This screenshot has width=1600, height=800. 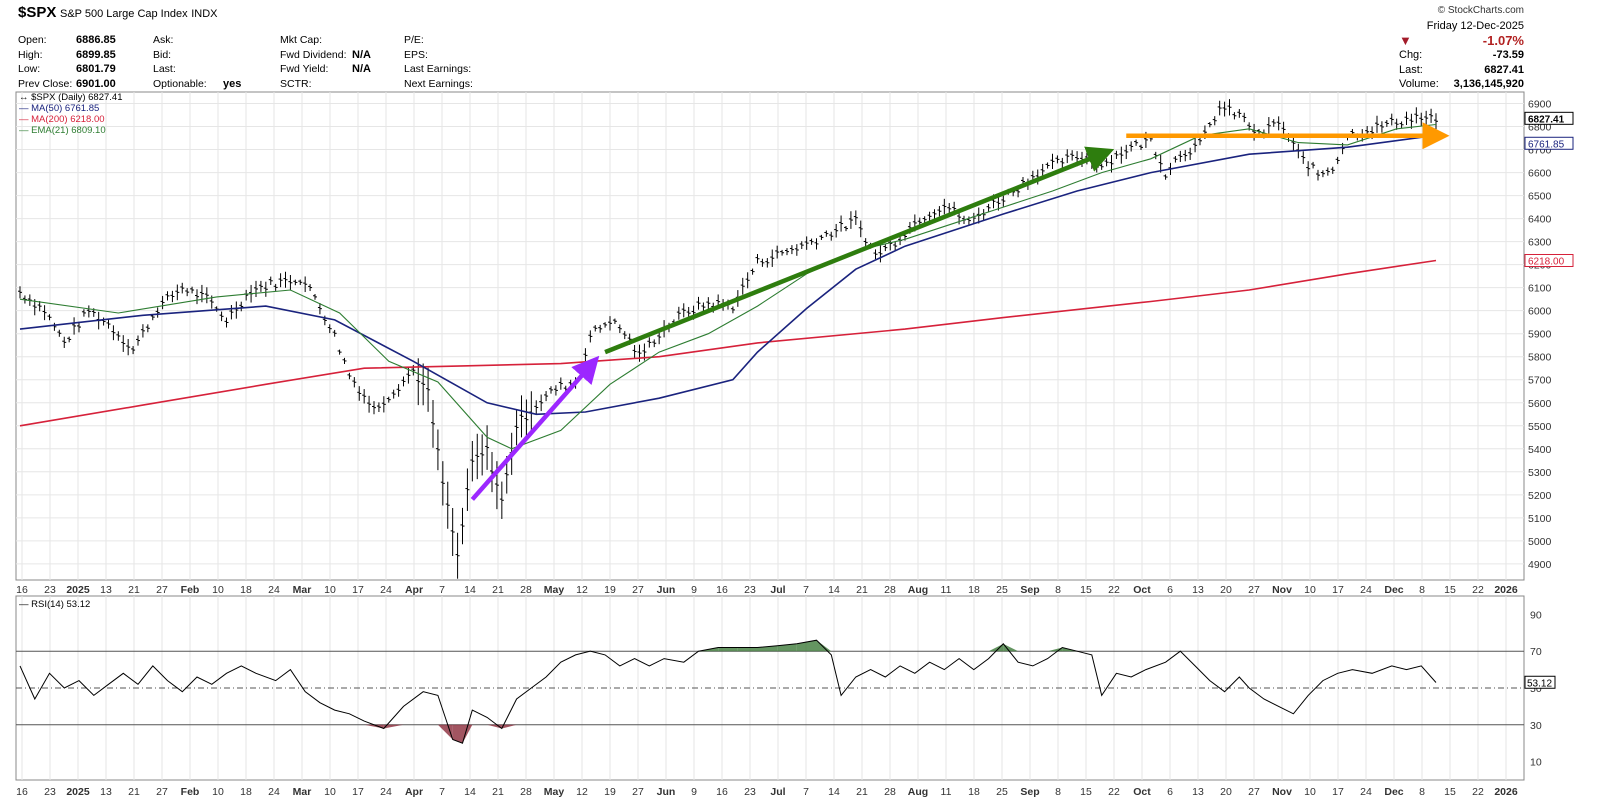 What do you see at coordinates (37, 12) in the screenshot?
I see `symbol: $SPX` at bounding box center [37, 12].